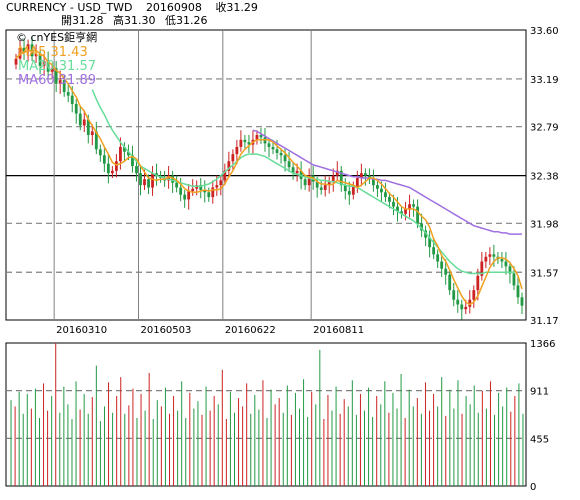 The image size is (580, 500). Describe the element at coordinates (165, 330) in the screenshot. I see `price-x-tick-label: 20160503` at that location.